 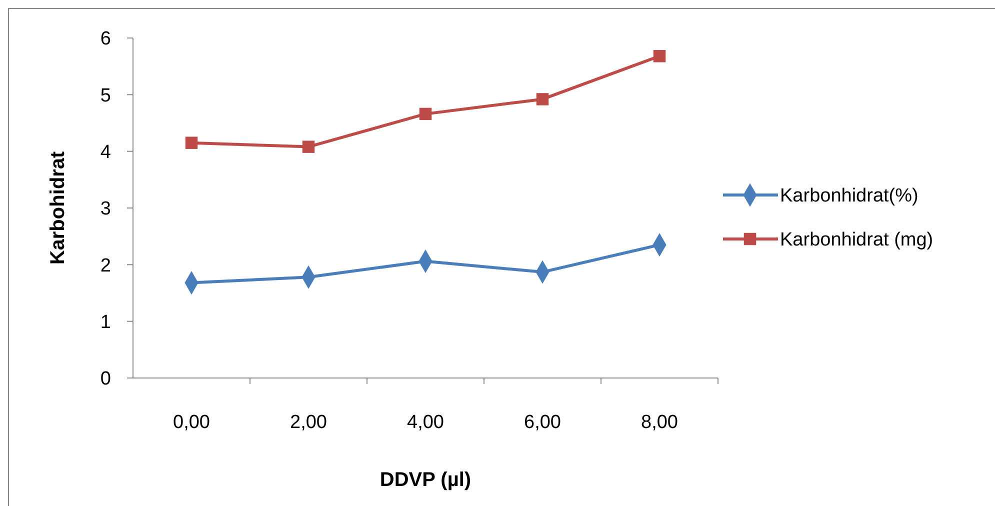 I want to click on y-axis-title: Karbohidrat, so click(x=58, y=207).